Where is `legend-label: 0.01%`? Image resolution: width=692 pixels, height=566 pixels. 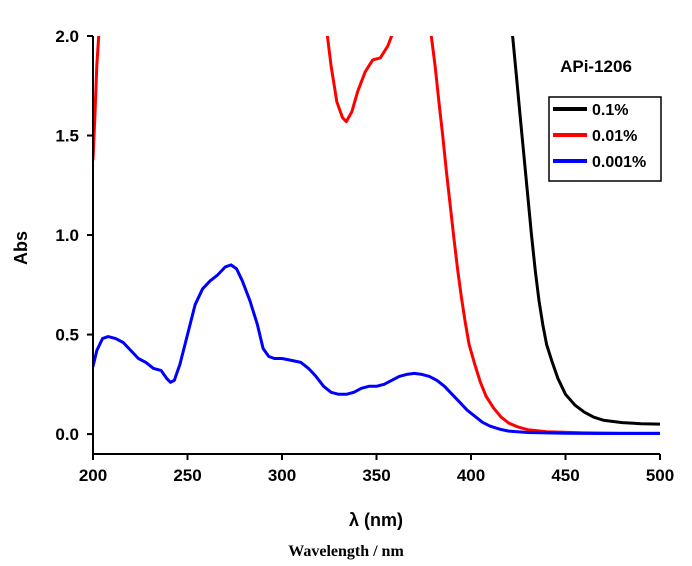 legend-label: 0.01% is located at coordinates (614, 136).